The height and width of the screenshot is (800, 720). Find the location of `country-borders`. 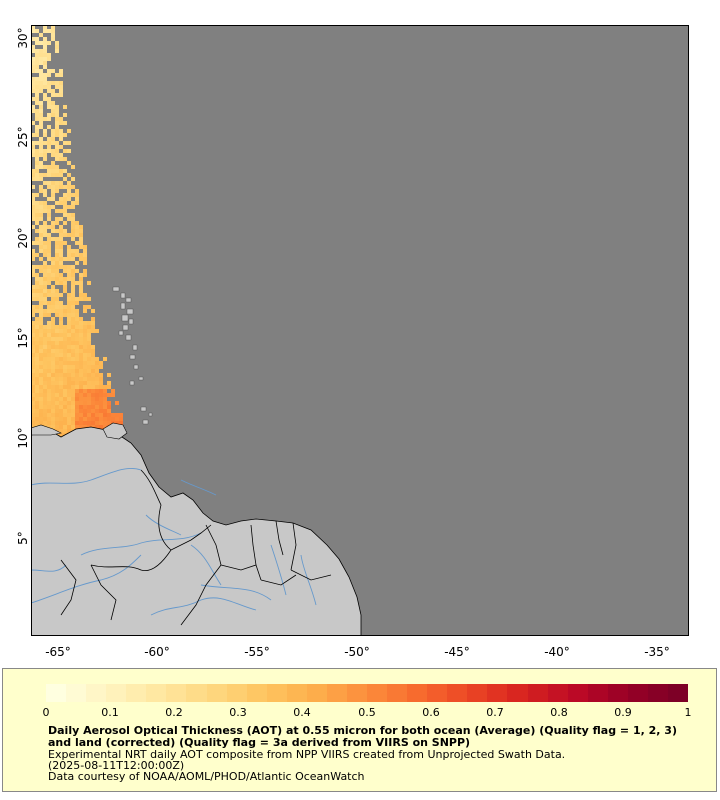

country-borders is located at coordinates (196, 547).